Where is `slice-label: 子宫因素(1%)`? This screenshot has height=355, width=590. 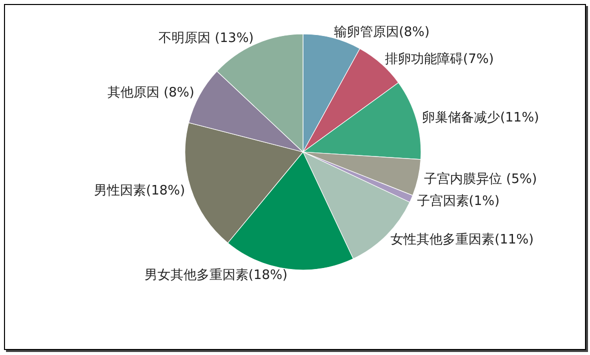
slice-label: 子宫因素(1%) is located at coordinates (458, 201).